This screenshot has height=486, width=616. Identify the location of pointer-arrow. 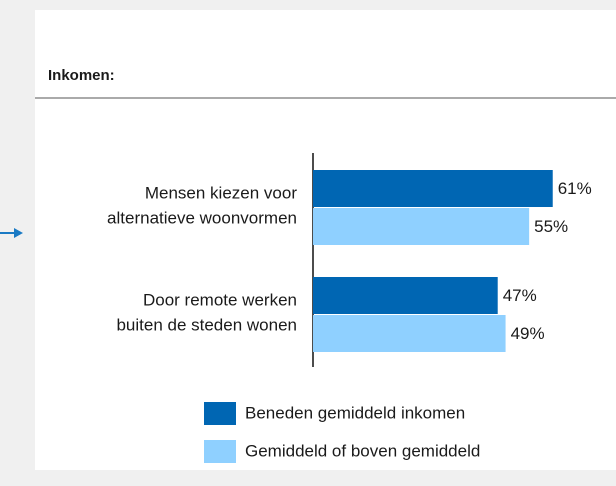
(11, 233).